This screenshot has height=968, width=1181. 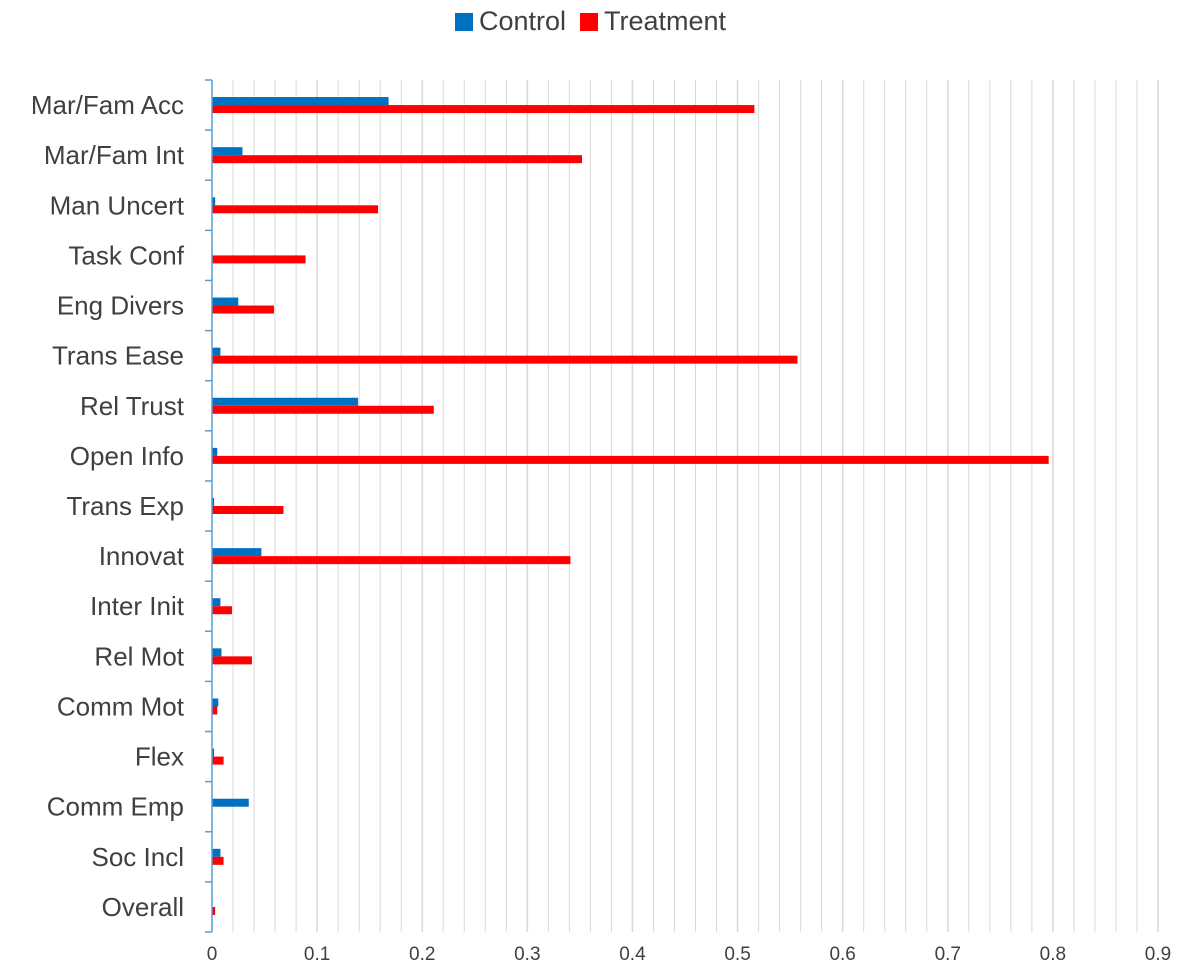 I want to click on category-label: Trans Exp, so click(x=125, y=506).